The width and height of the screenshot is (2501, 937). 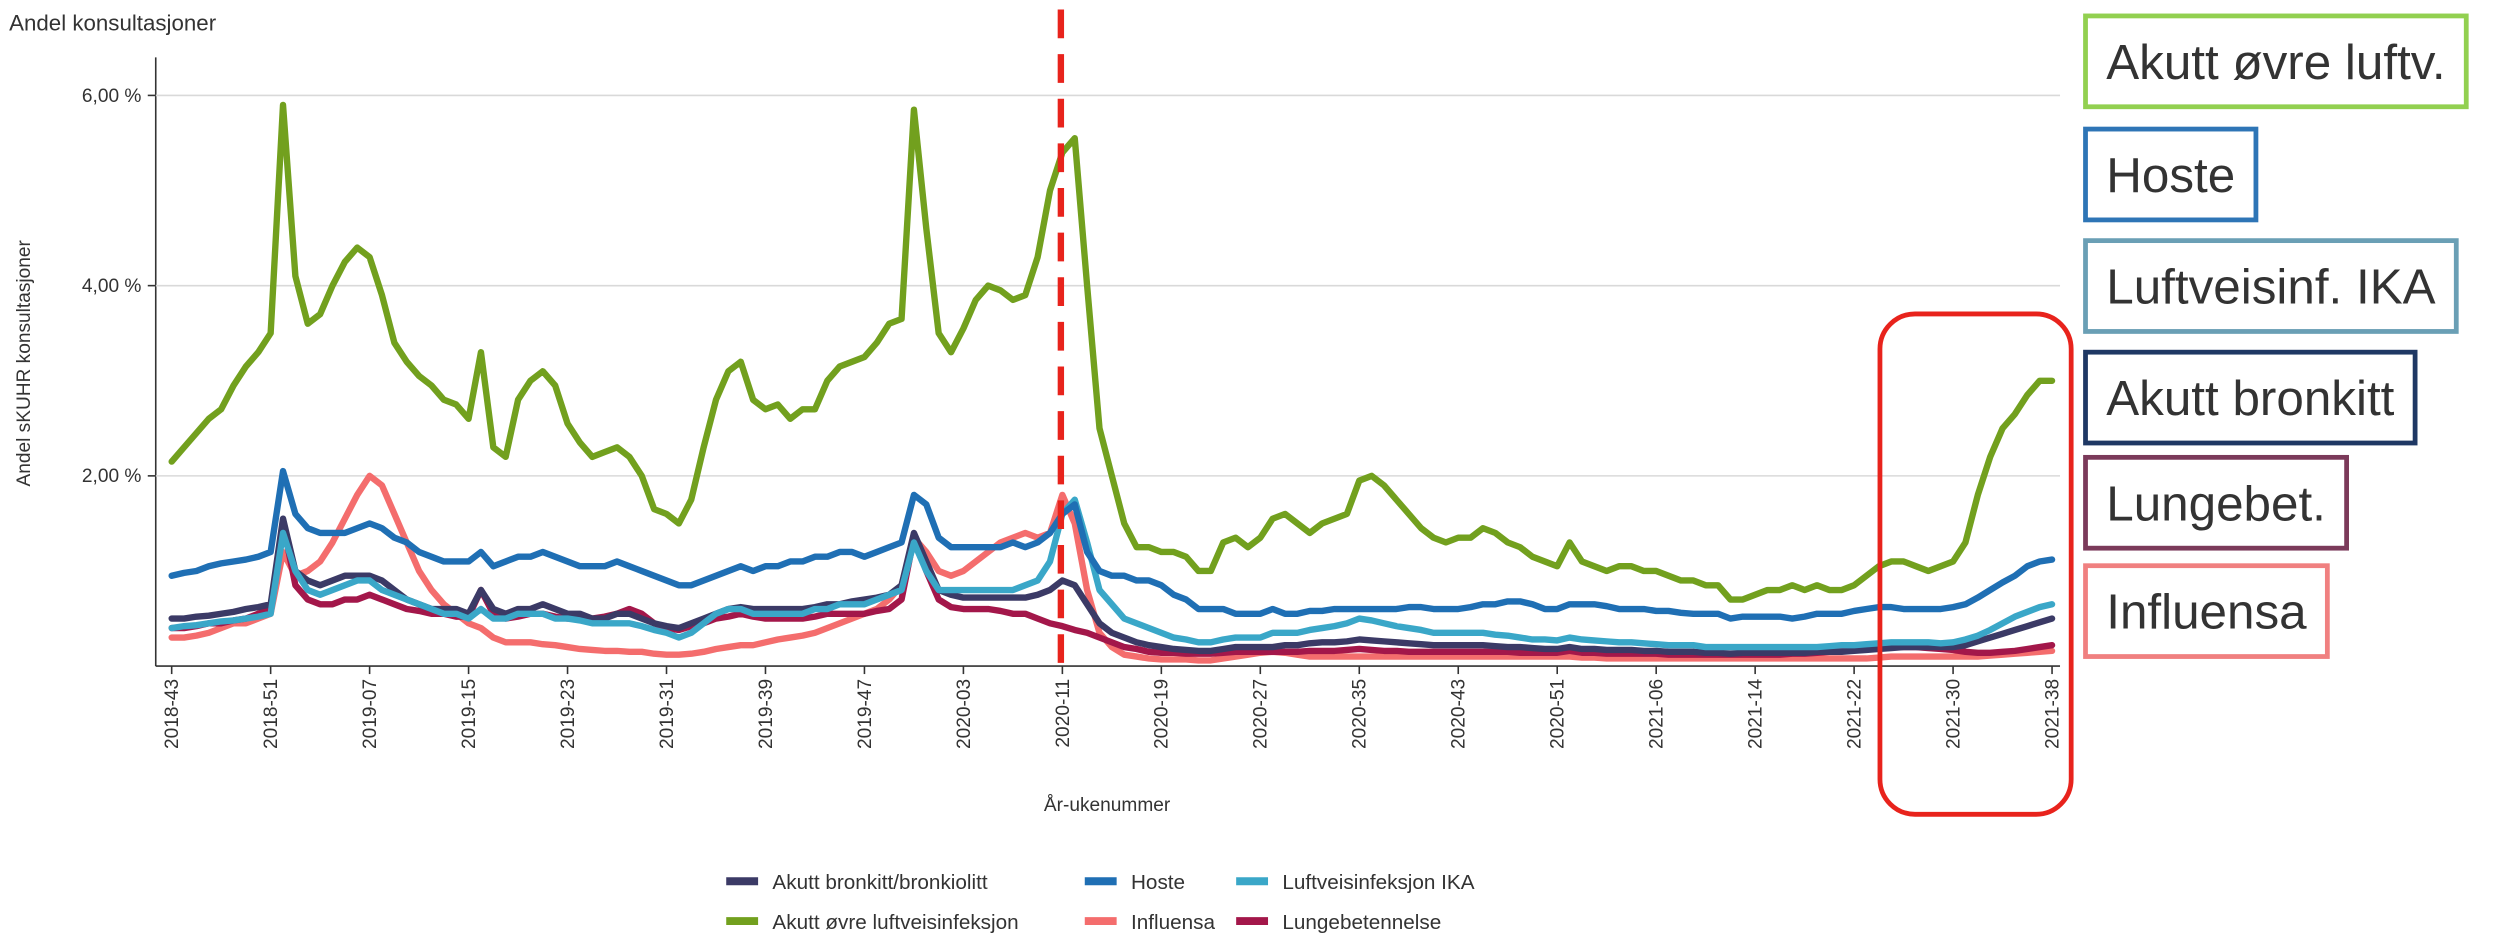 I want to click on annotation-text: Akutt bronkitt, so click(x=2250, y=398).